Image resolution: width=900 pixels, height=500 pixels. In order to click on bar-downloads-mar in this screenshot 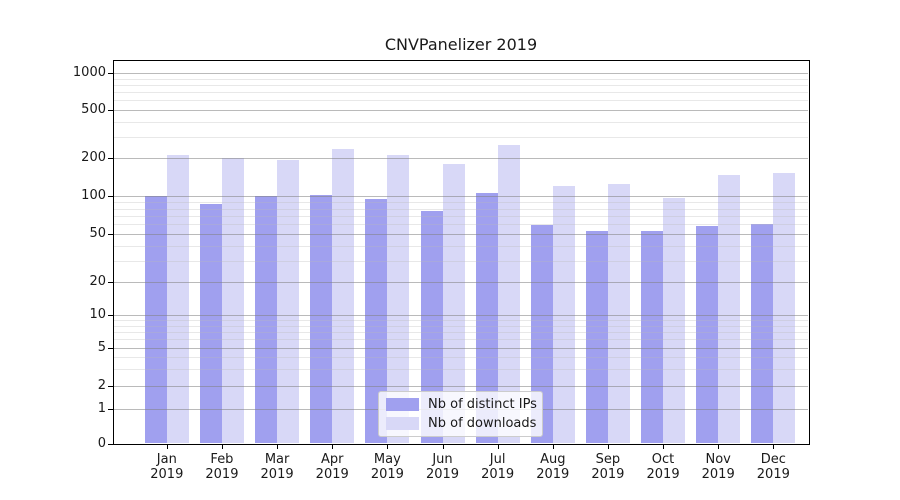, I will do `click(288, 301)`.